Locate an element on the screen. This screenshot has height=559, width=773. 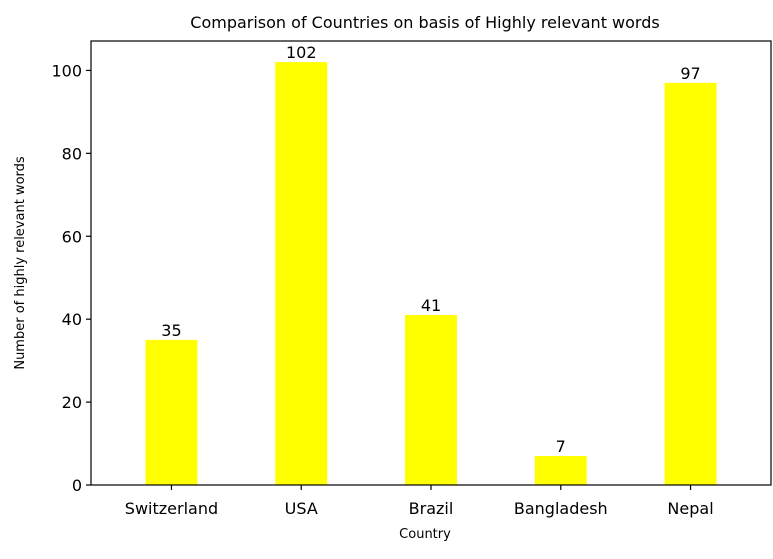
data-label-usa: 102 is located at coordinates (301, 52).